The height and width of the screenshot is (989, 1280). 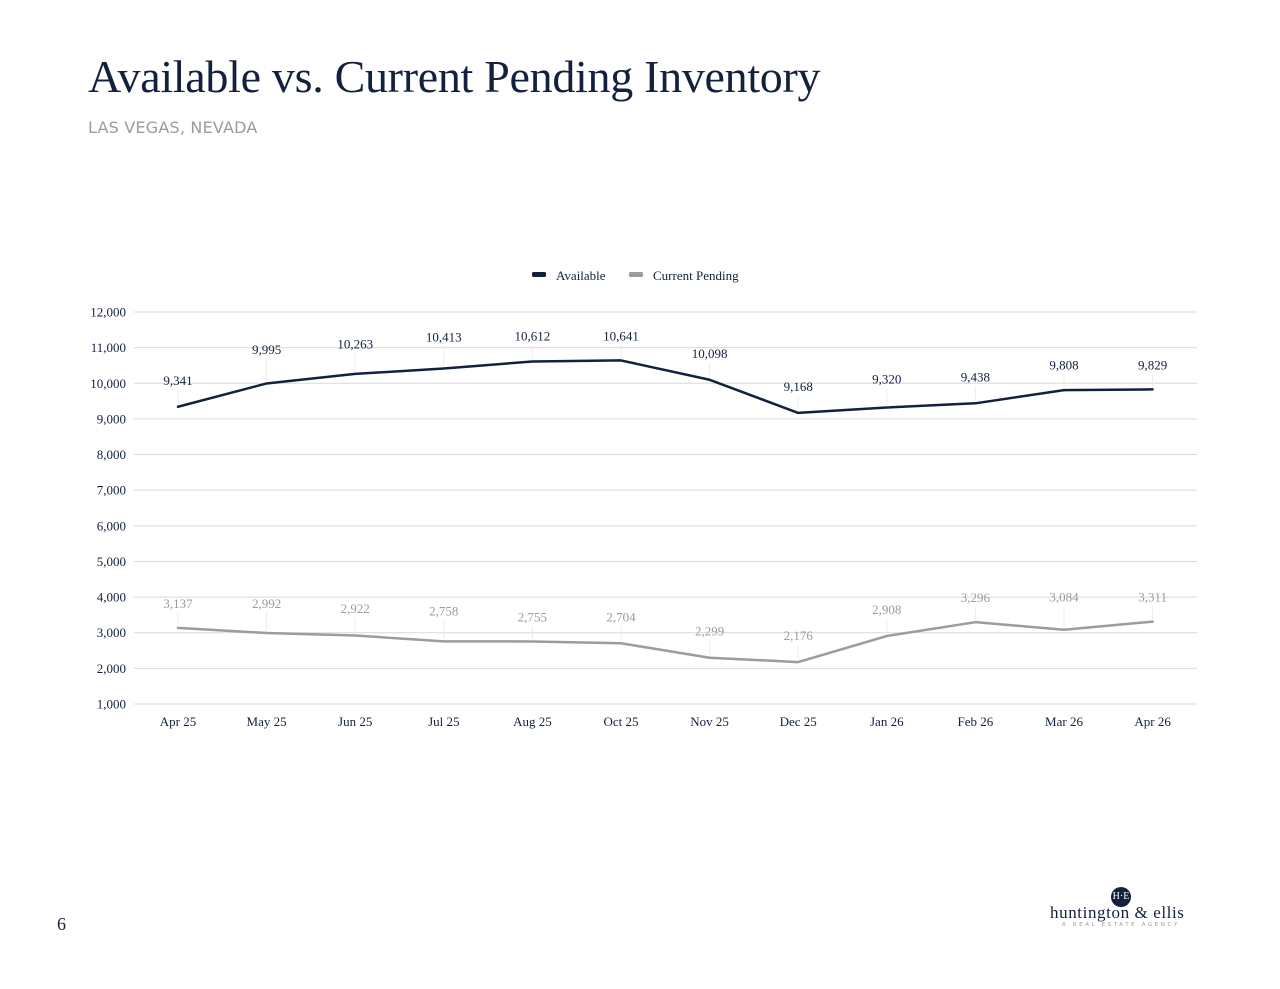 I want to click on y-tick-label: 8,000, so click(x=111, y=454).